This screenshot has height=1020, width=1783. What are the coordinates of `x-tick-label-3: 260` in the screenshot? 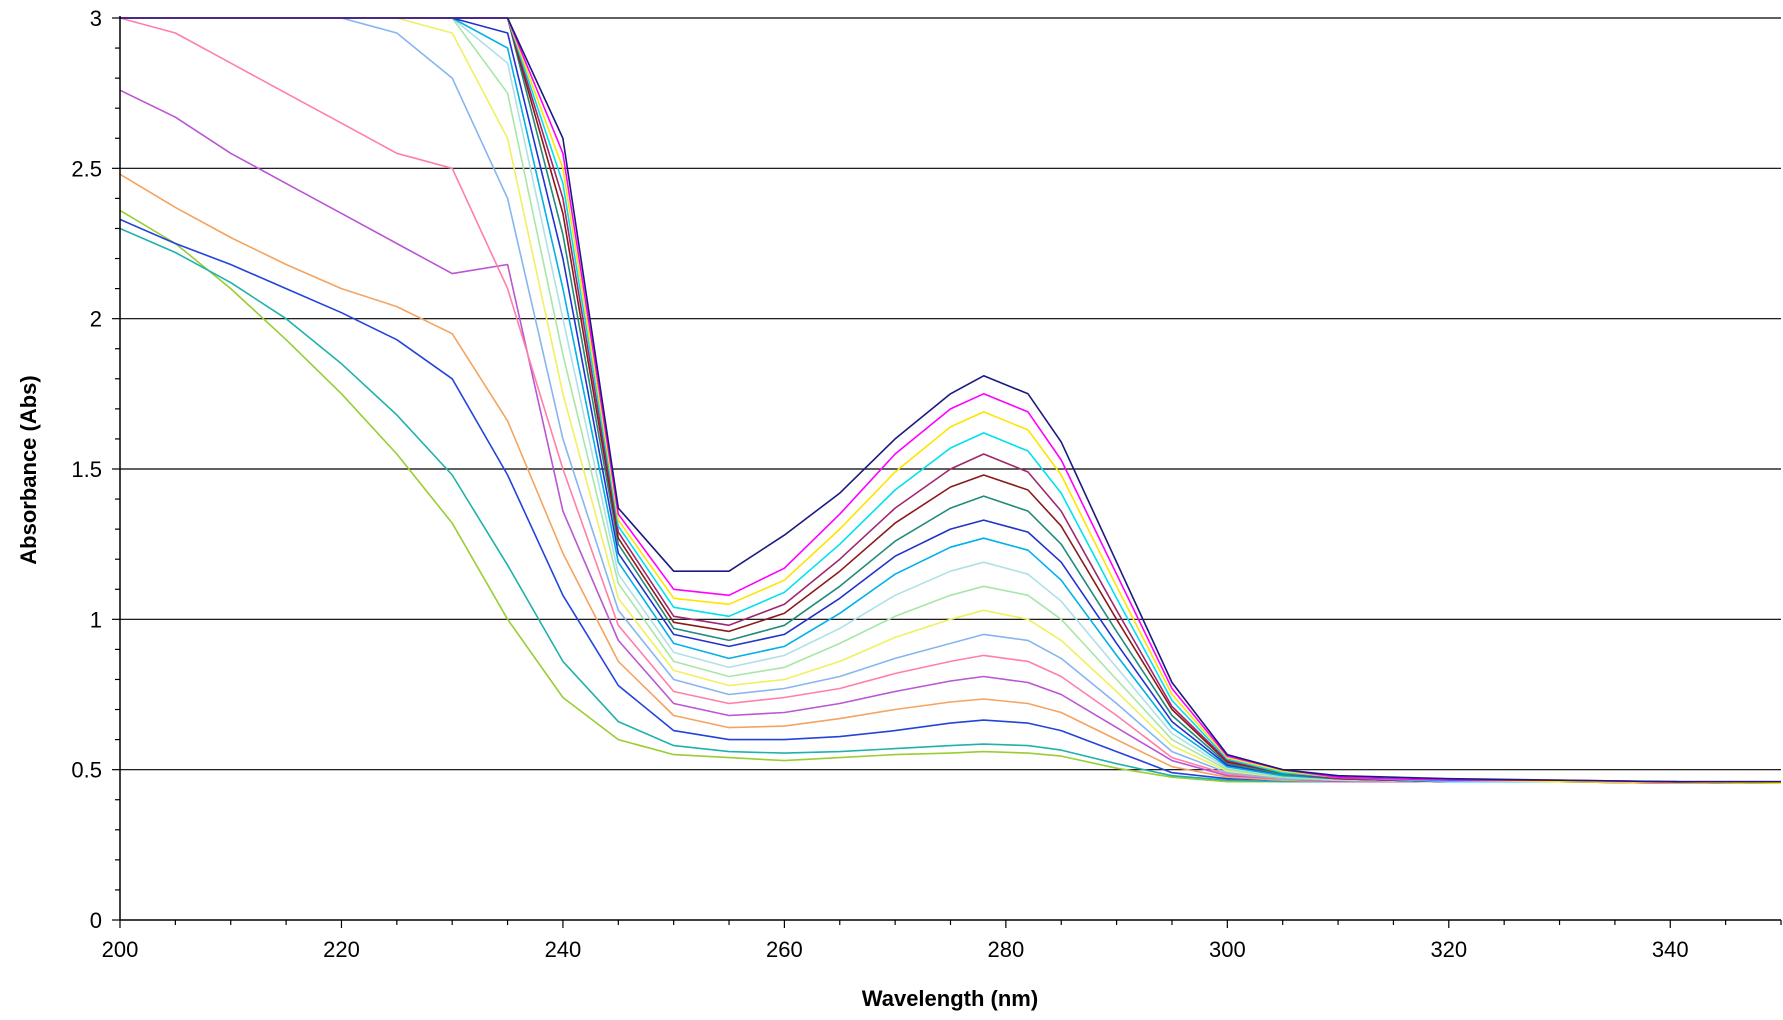 It's located at (784, 949).